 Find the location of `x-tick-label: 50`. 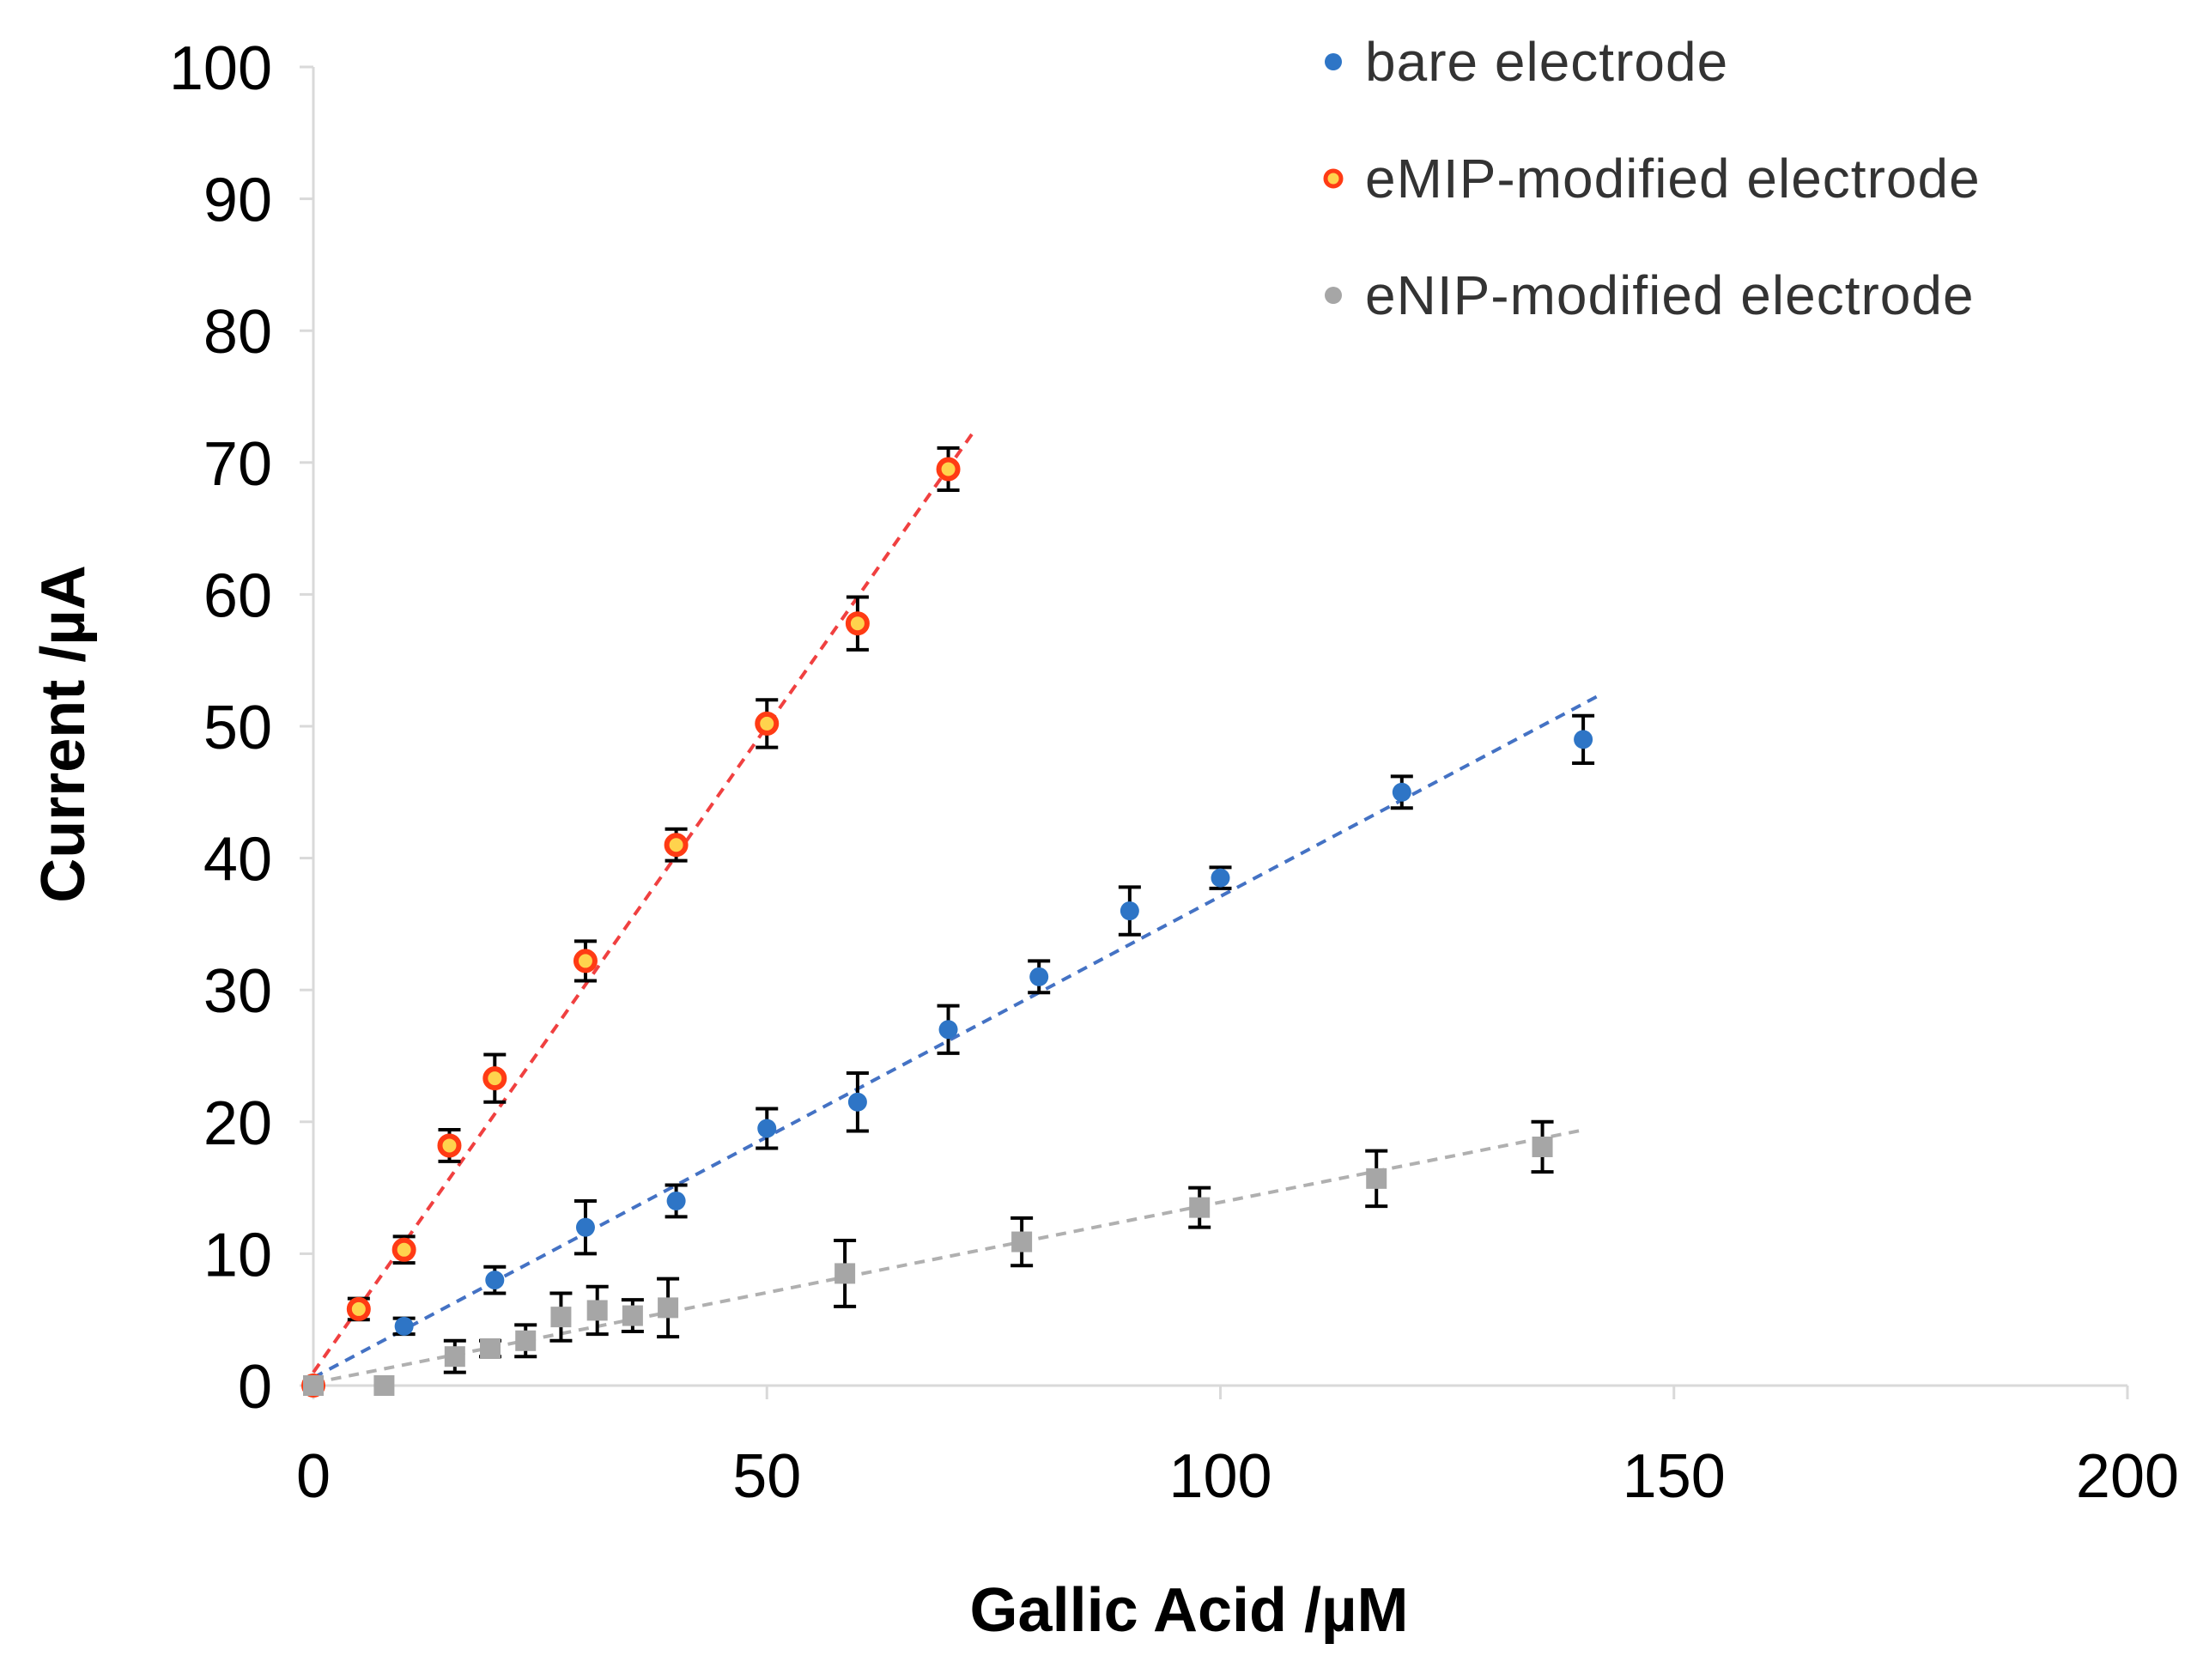

x-tick-label: 50 is located at coordinates (766, 1477).